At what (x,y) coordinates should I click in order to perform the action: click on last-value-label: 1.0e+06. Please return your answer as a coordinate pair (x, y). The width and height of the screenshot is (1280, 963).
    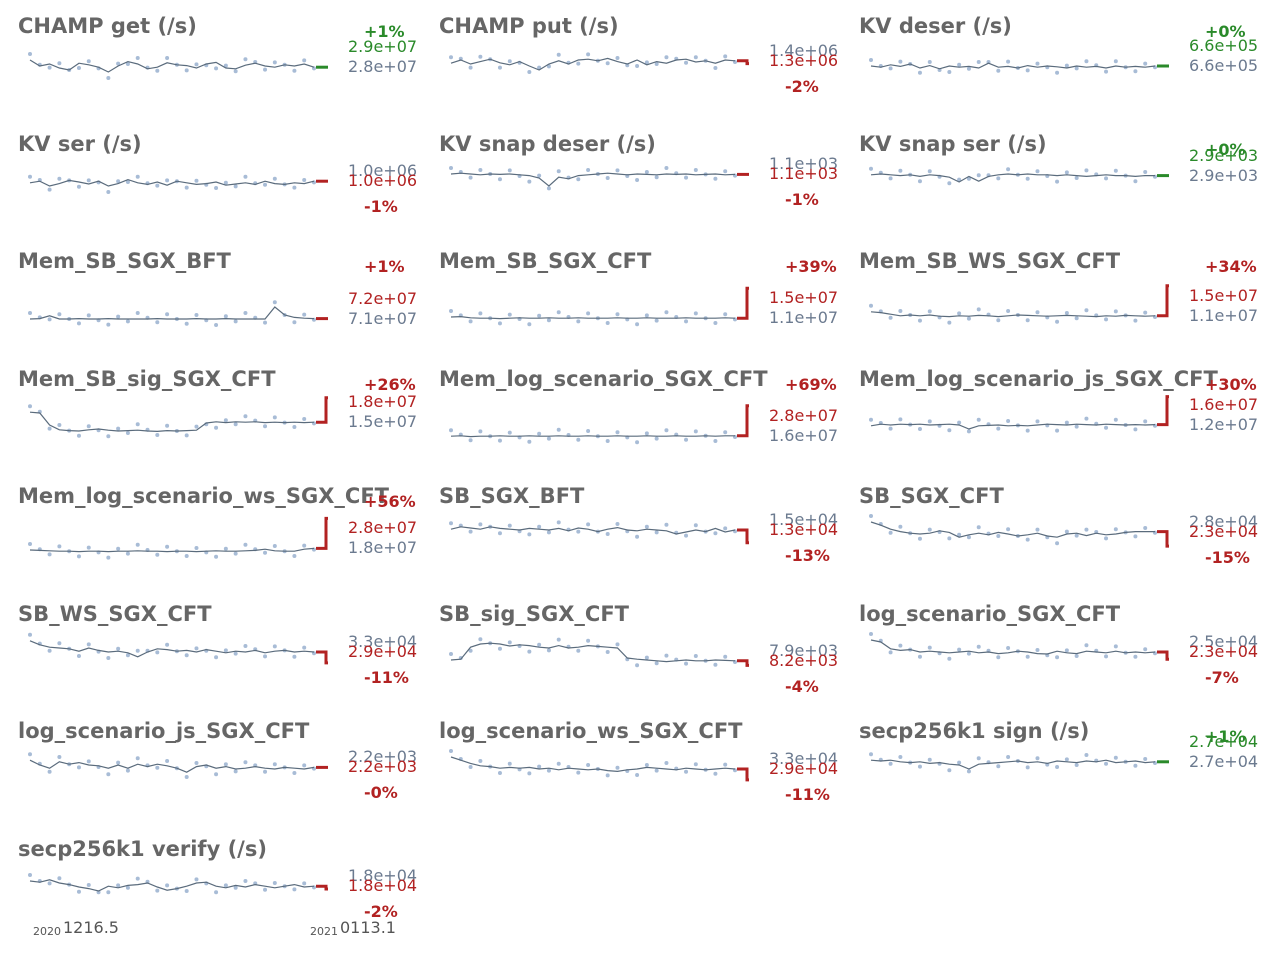
    Looking at the image, I should click on (383, 181).